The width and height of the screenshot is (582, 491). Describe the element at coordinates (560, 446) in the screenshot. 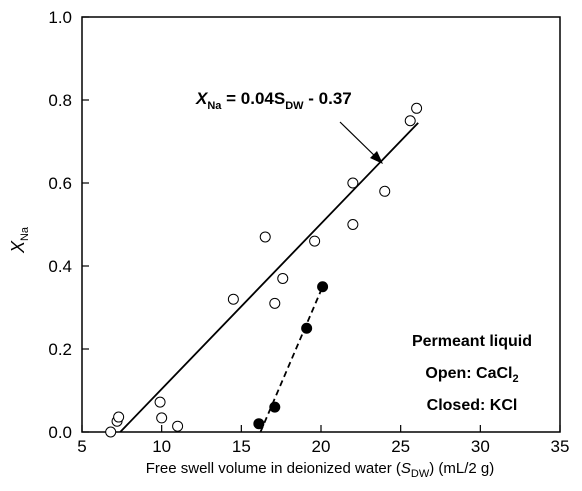

I see `x-tick-label: 35` at that location.